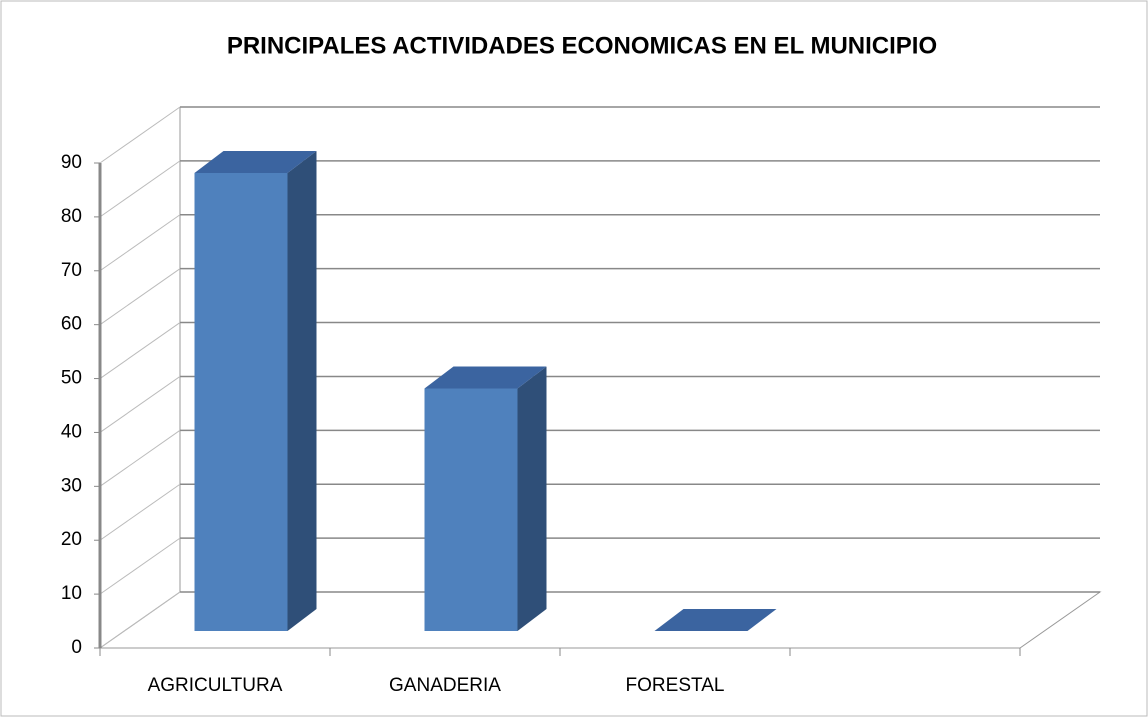 This screenshot has height=717, width=1148. I want to click on y-tick-label: 90, so click(71, 162).